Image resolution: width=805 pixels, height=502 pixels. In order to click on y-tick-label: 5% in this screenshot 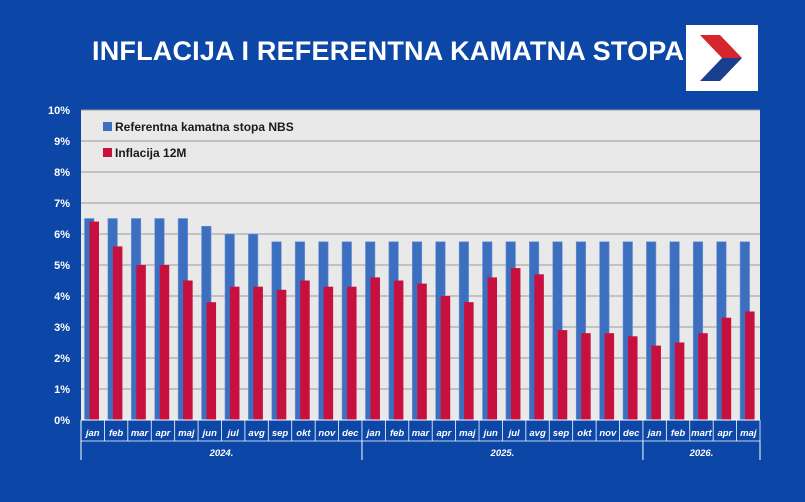, I will do `click(62, 266)`.